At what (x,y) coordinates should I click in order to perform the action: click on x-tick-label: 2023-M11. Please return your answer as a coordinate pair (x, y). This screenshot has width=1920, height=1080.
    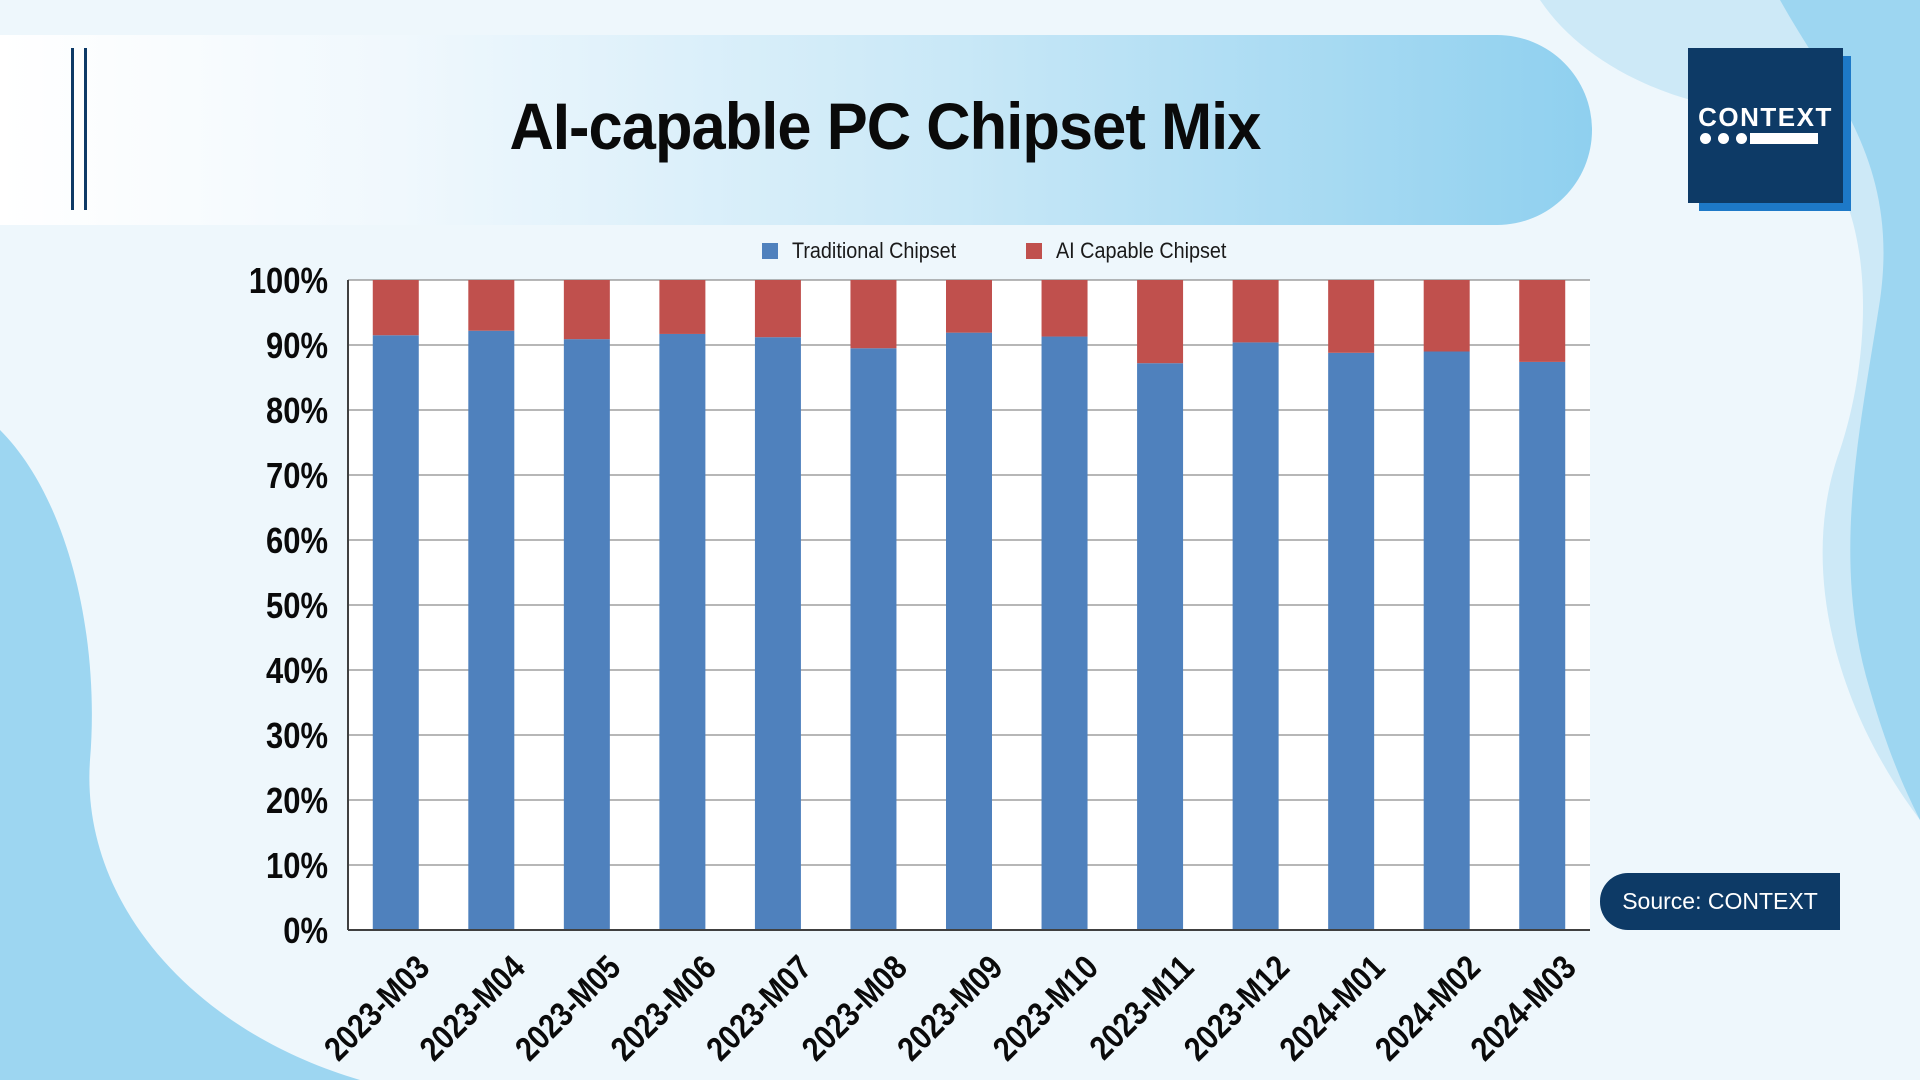
    Looking at the image, I should click on (1141, 1007).